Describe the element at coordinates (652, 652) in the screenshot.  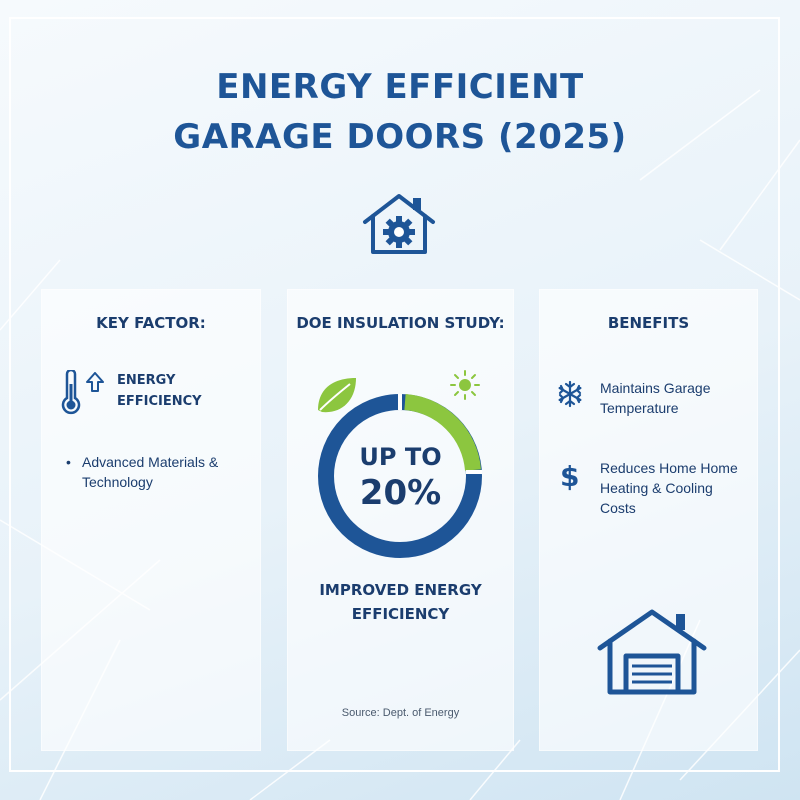
I see `garage-house-icon` at that location.